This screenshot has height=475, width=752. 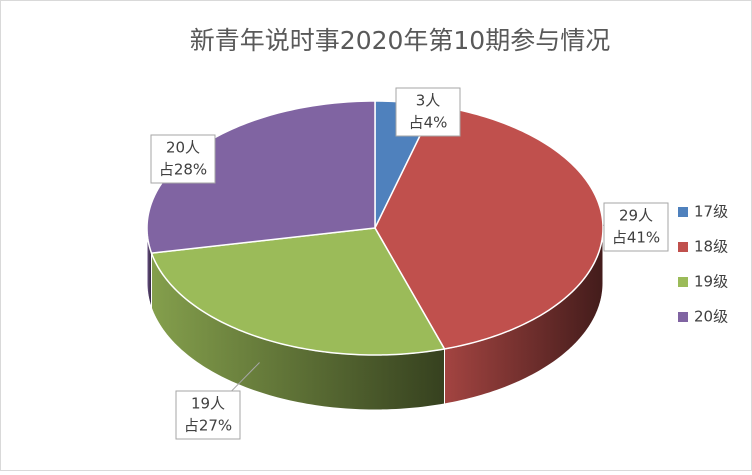 What do you see at coordinates (400, 40) in the screenshot?
I see `chart-title: 新青年说时事2020年第10期参与情况` at bounding box center [400, 40].